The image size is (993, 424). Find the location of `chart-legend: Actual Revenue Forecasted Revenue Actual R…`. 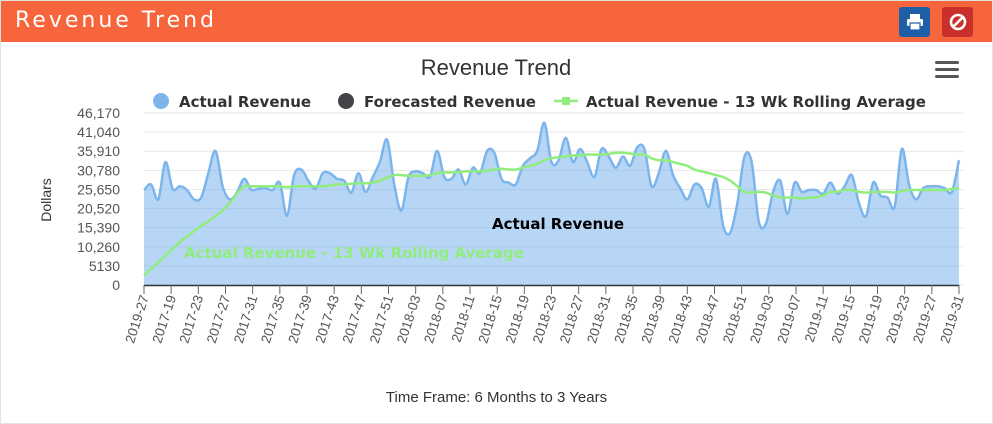

chart-legend: Actual Revenue Forecasted Revenue Actual R… is located at coordinates (539, 102).